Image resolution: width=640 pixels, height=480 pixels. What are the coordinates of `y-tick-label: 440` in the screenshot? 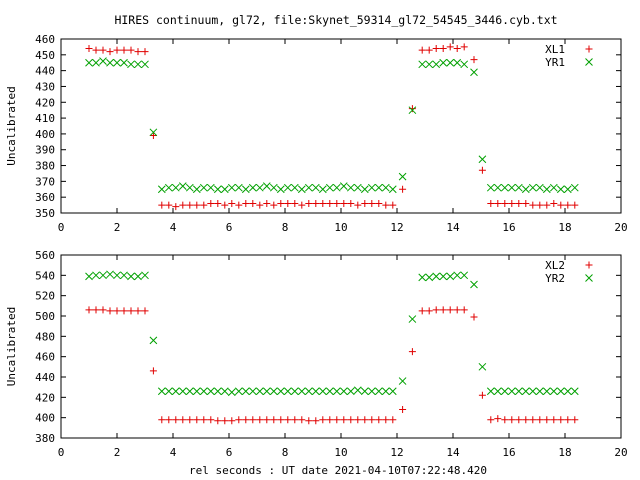 It's located at (45, 377).